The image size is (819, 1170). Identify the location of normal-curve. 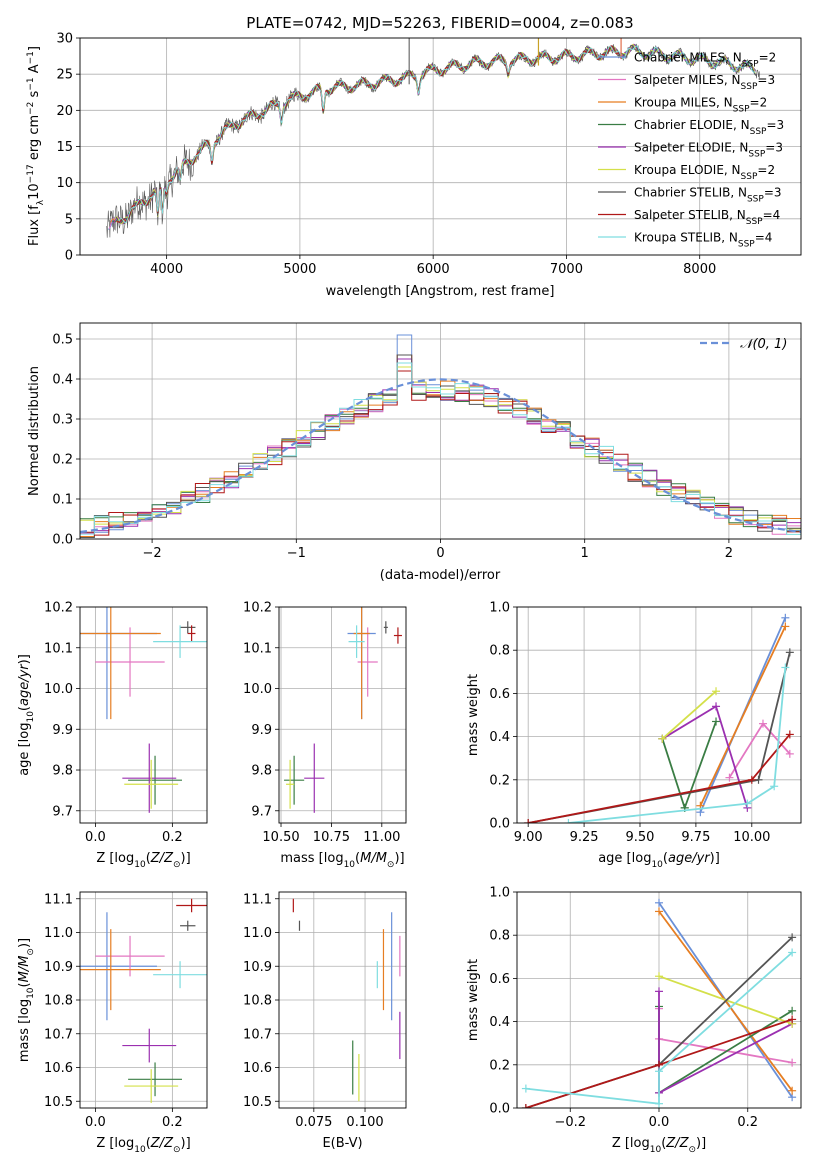
(440, 456).